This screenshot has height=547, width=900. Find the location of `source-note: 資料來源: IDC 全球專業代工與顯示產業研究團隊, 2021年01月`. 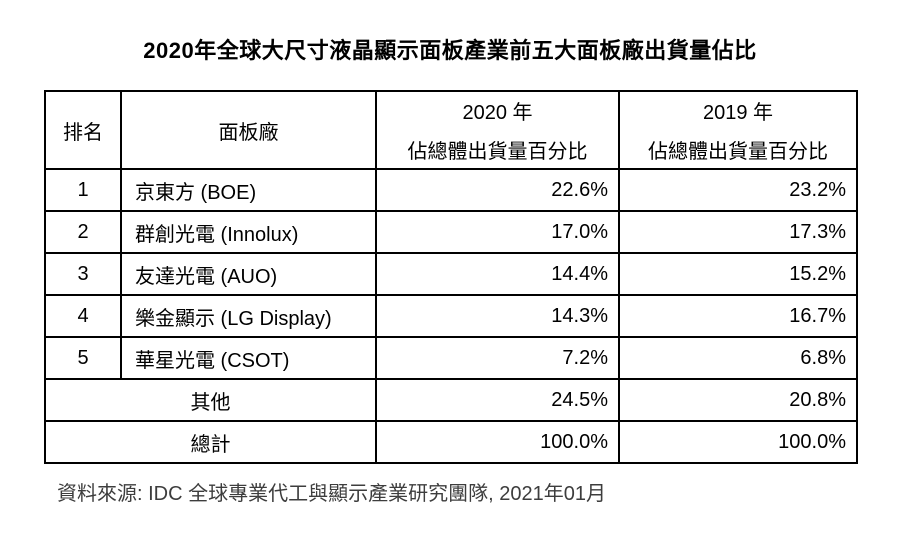

source-note: 資料來源: IDC 全球專業代工與顯示產業研究團隊, 2021年01月 is located at coordinates (331, 494).